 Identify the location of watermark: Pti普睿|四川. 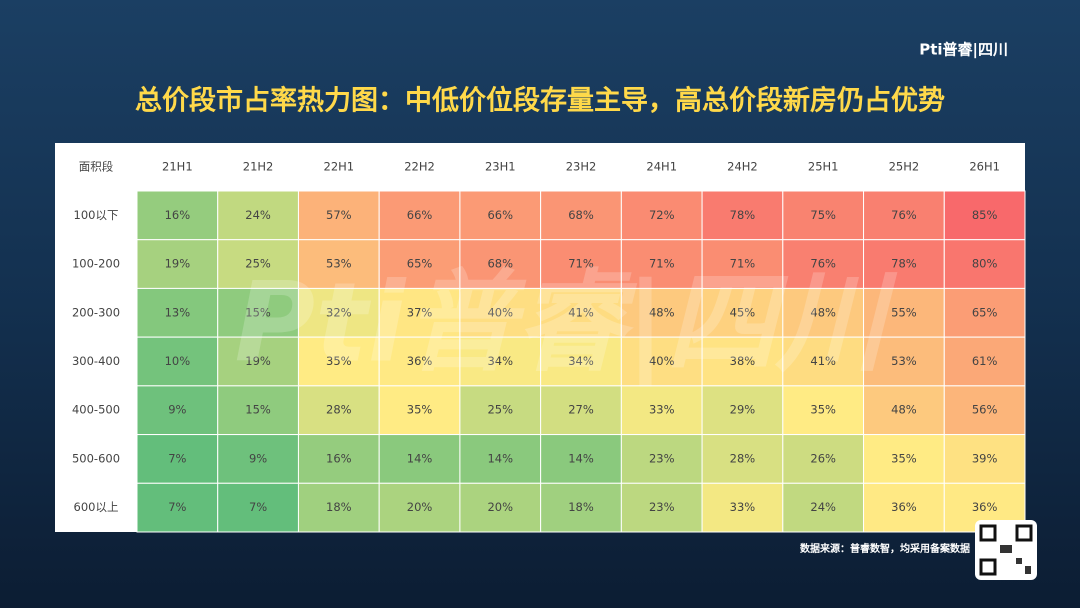
(565, 322).